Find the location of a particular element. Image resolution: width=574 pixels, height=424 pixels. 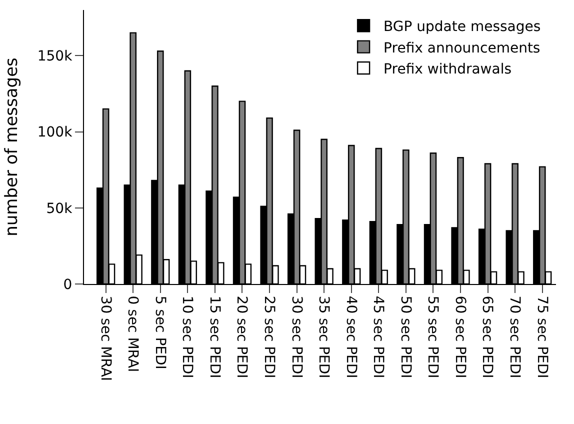

x-tick-label: 5 sec PEDI is located at coordinates (160, 333).